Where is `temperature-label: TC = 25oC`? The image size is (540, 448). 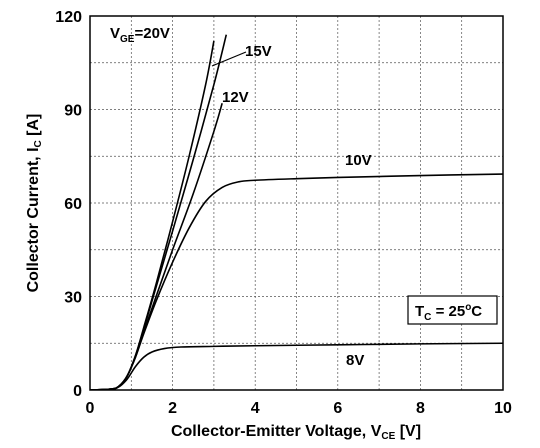 temperature-label: TC = 25oC is located at coordinates (448, 312).